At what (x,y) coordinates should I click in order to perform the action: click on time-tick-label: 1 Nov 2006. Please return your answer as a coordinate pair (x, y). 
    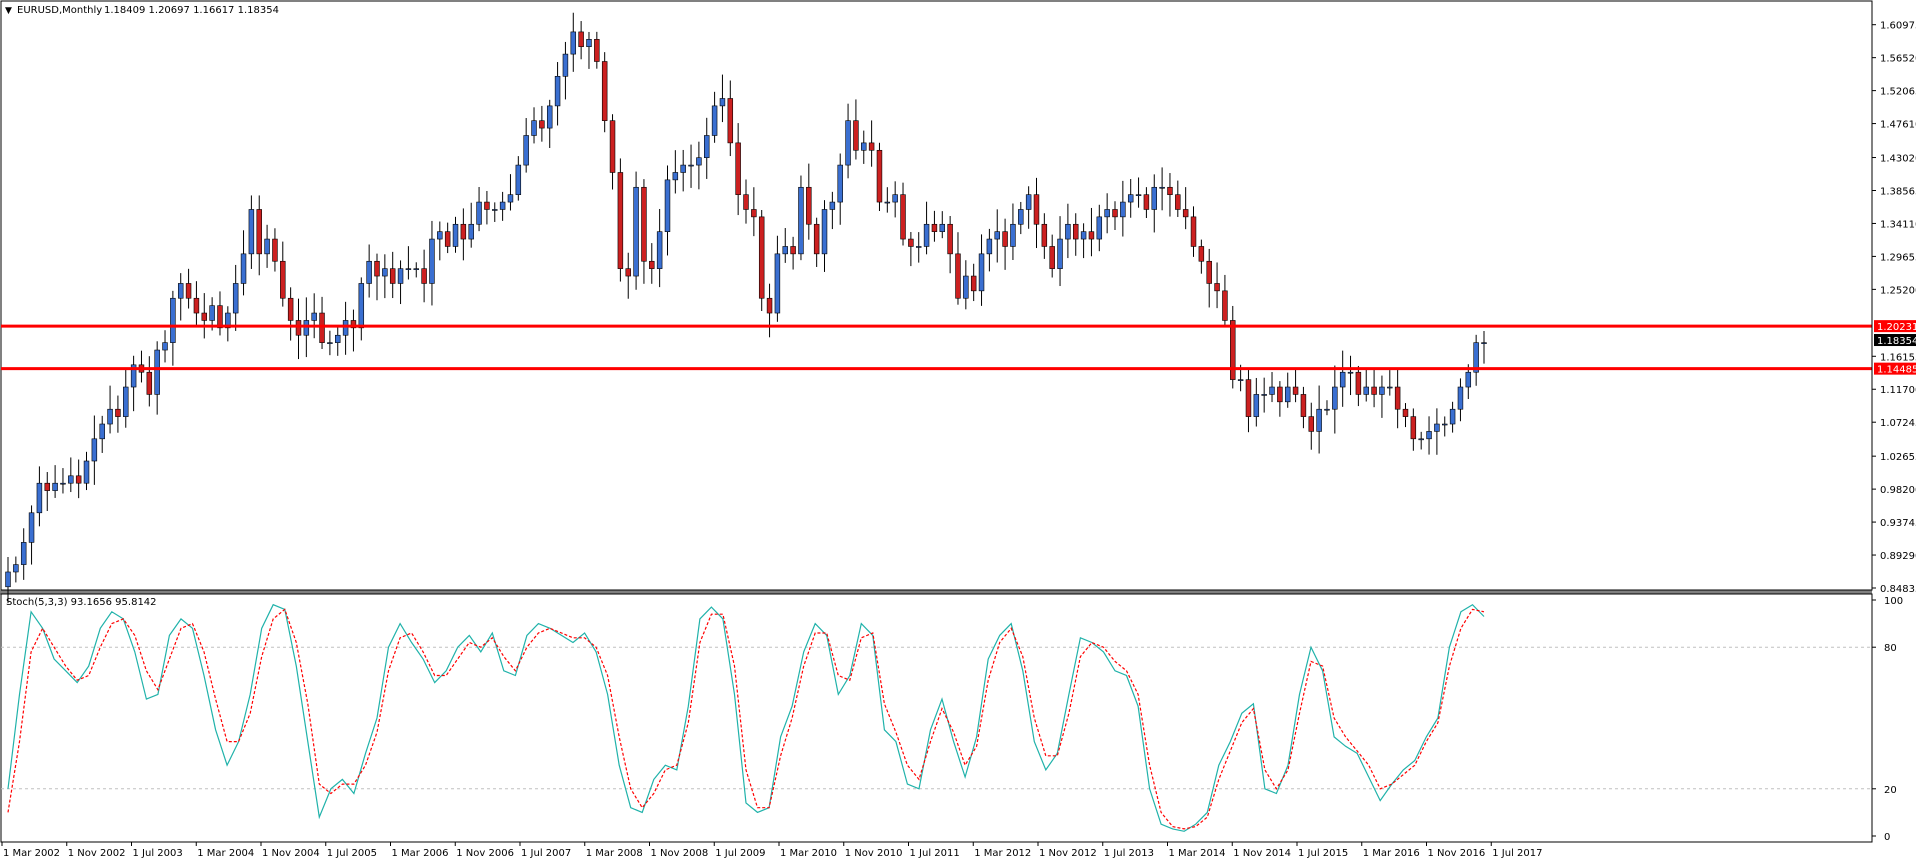
    Looking at the image, I should click on (485, 853).